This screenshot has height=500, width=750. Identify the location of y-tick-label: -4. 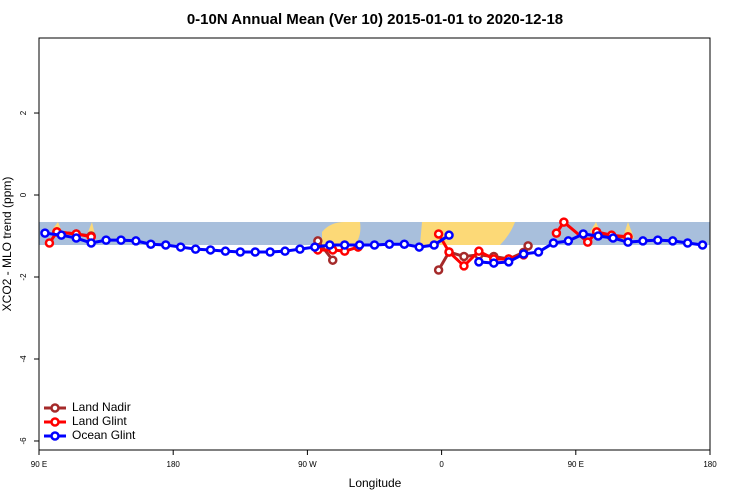
(23, 359).